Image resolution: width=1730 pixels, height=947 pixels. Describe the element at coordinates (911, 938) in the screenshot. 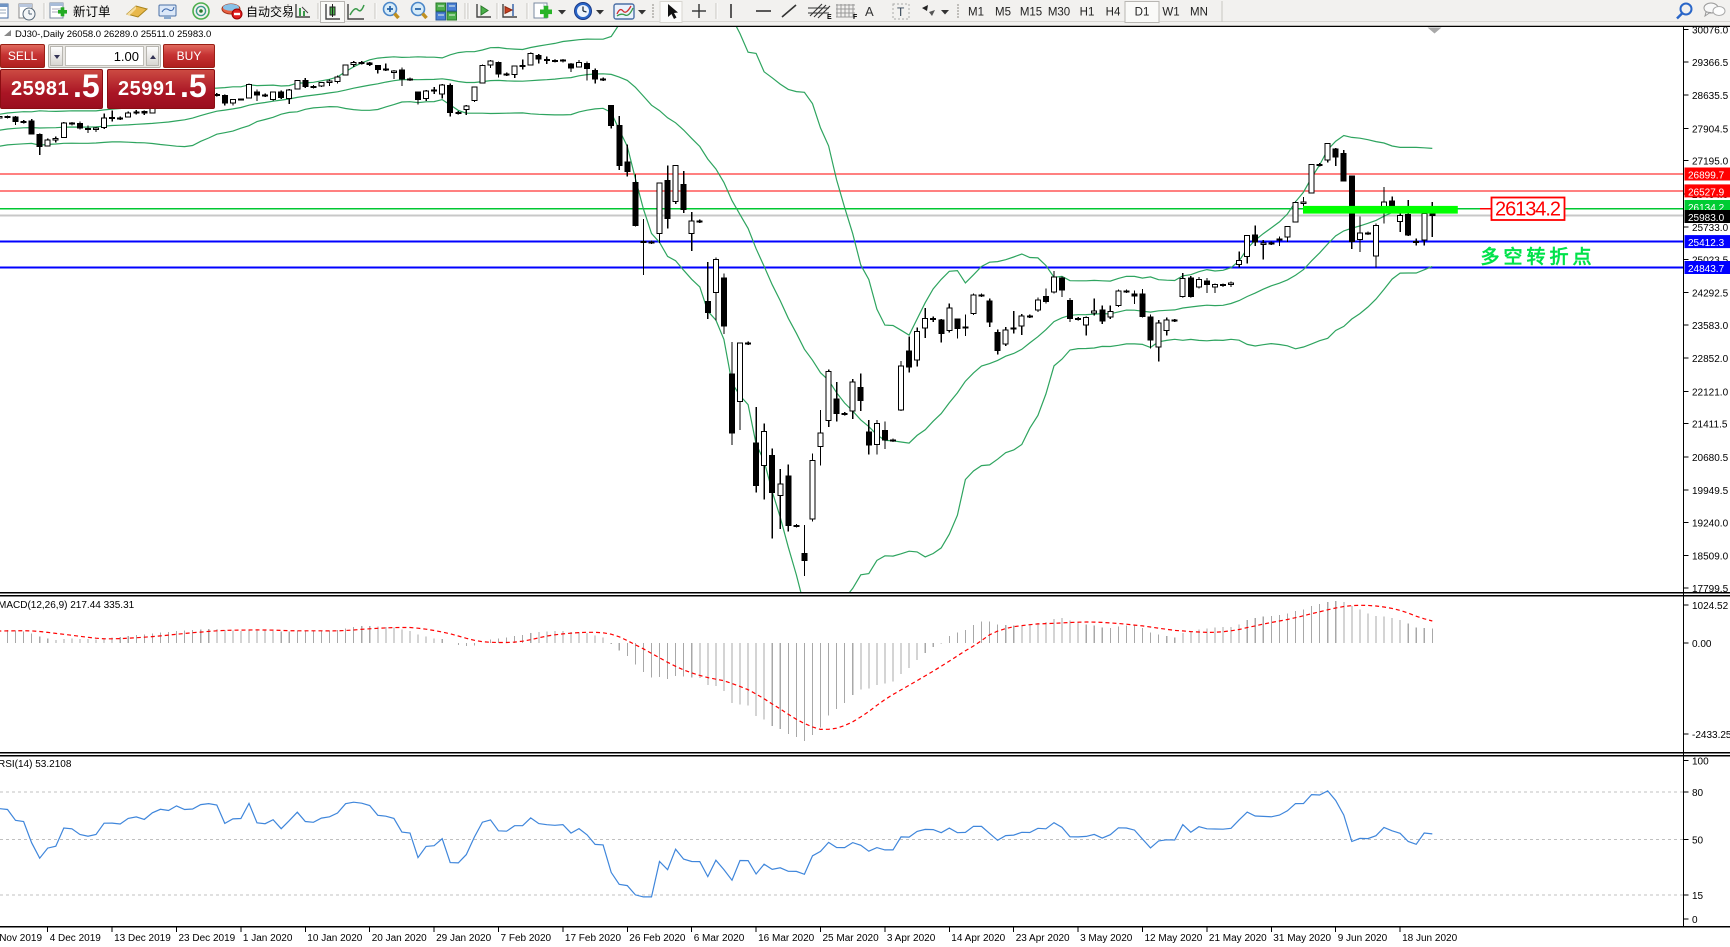

I see `svg-text: 3 Apr 2020` at that location.